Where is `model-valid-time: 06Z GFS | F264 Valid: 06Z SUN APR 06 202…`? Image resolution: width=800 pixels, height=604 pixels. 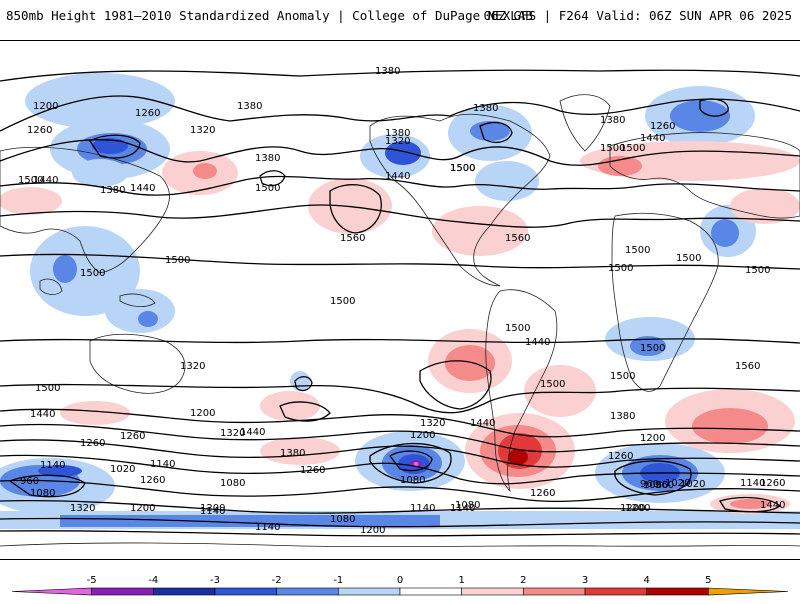 model-valid-time: 06Z GFS | F264 Valid: 06Z SUN APR 06 202… is located at coordinates (637, 15).